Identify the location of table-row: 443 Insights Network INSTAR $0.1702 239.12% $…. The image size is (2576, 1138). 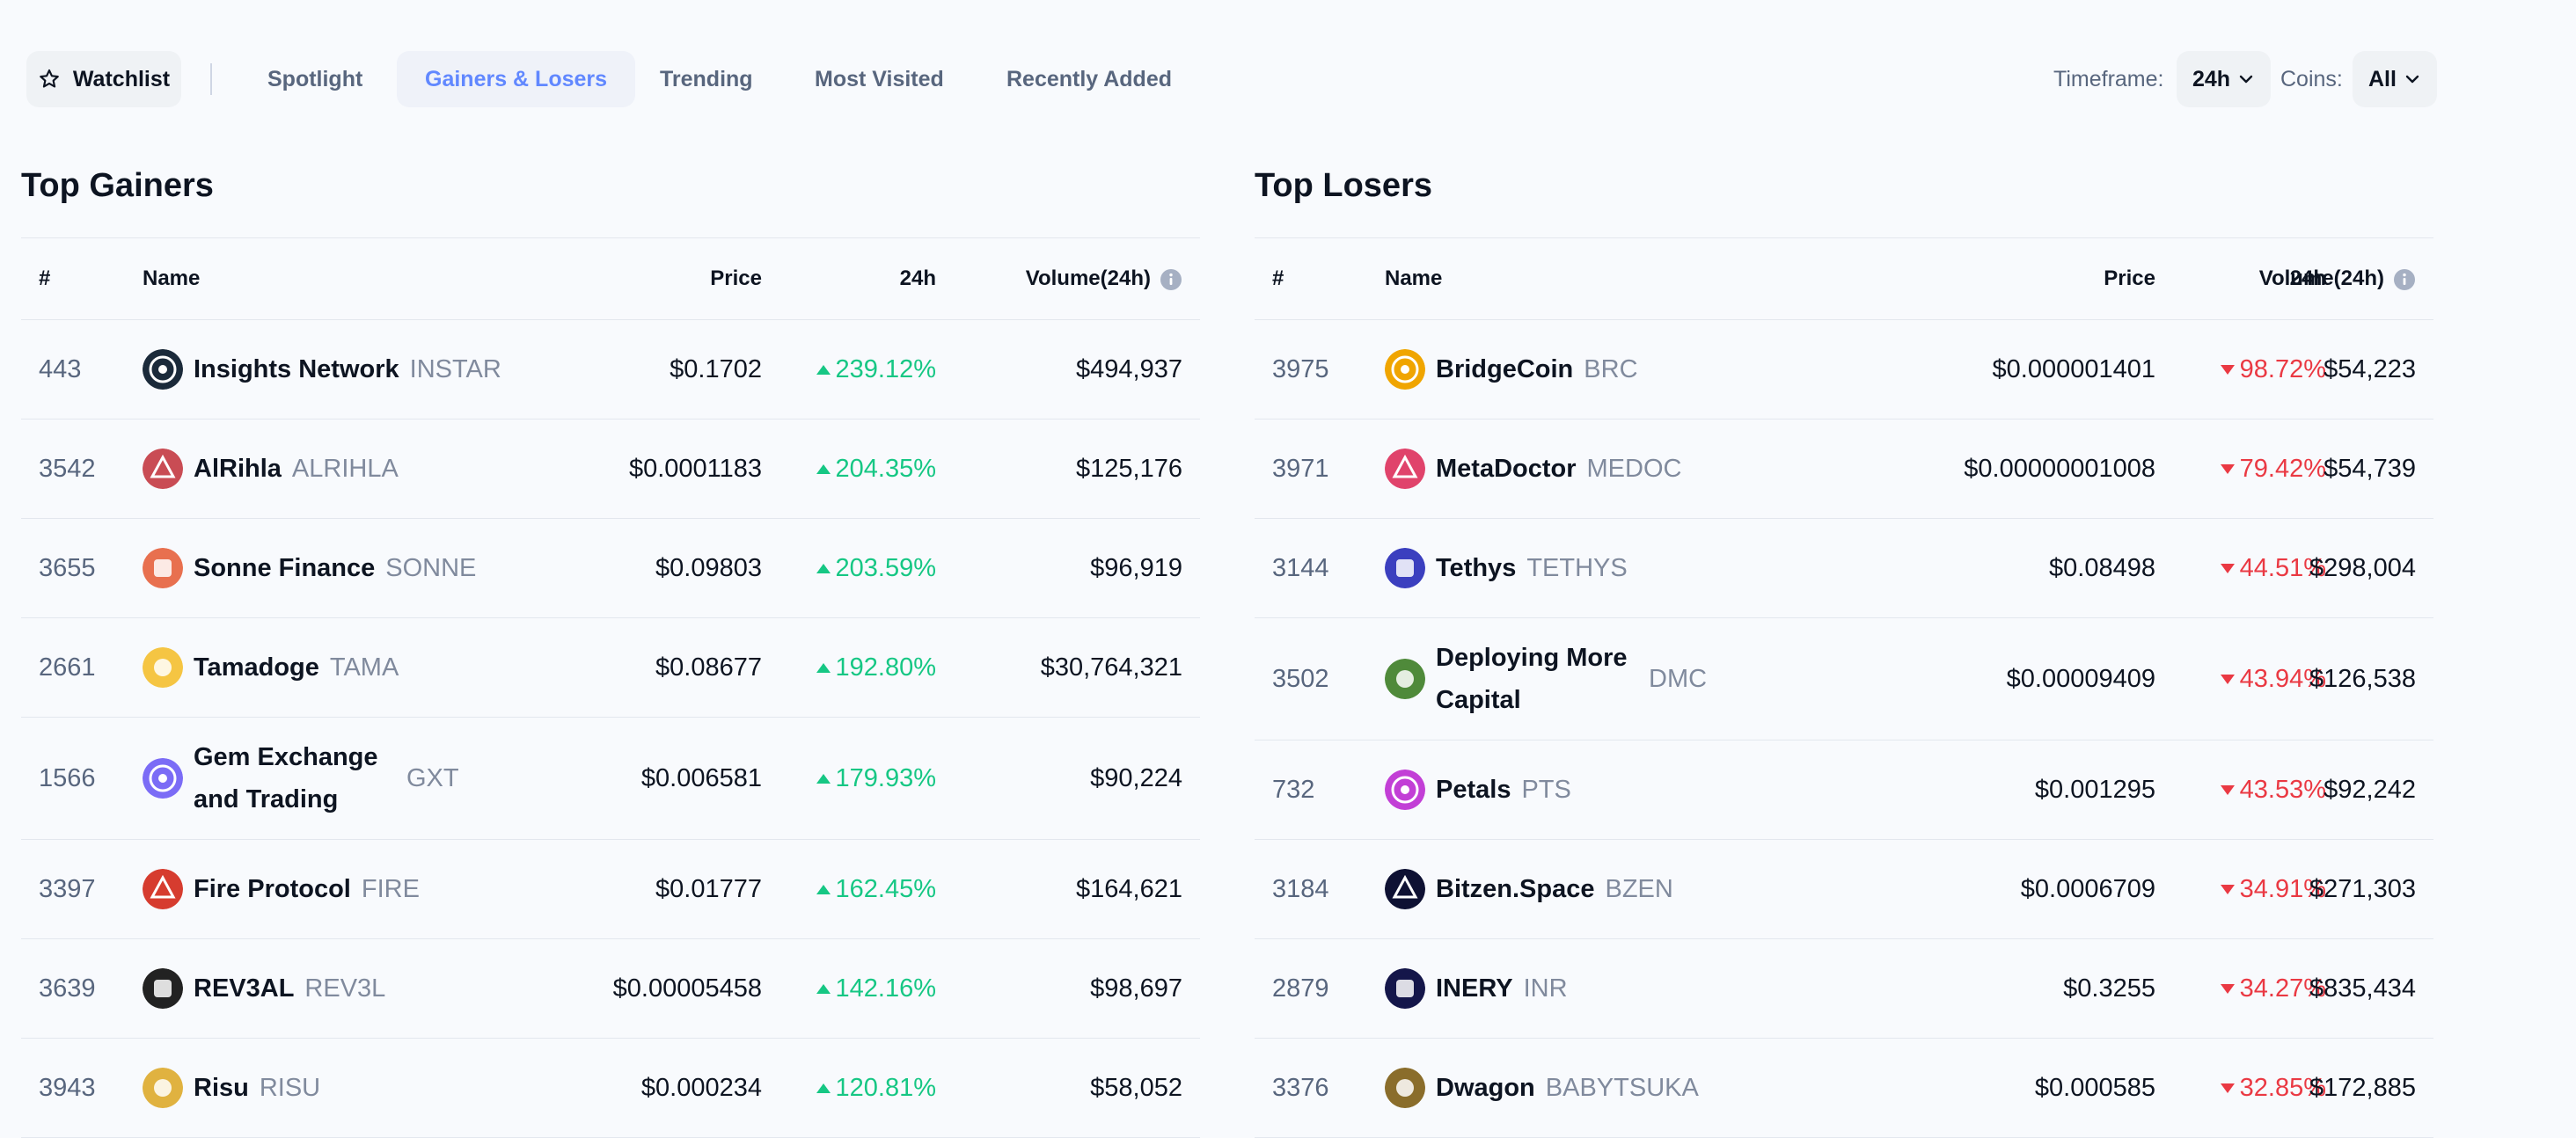
(610, 369).